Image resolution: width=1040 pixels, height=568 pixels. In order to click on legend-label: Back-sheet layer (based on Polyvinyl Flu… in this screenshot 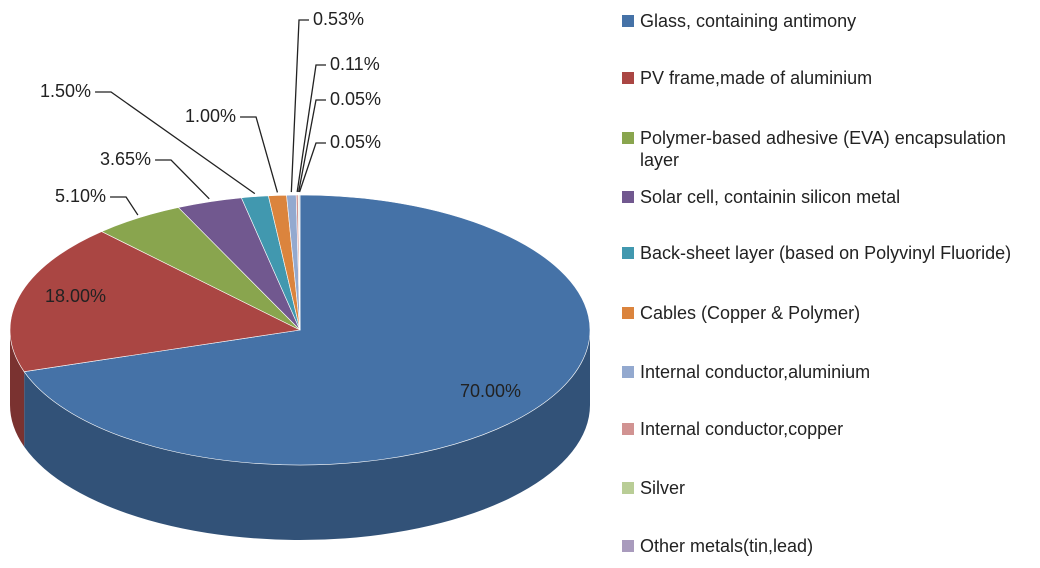, I will do `click(826, 253)`.